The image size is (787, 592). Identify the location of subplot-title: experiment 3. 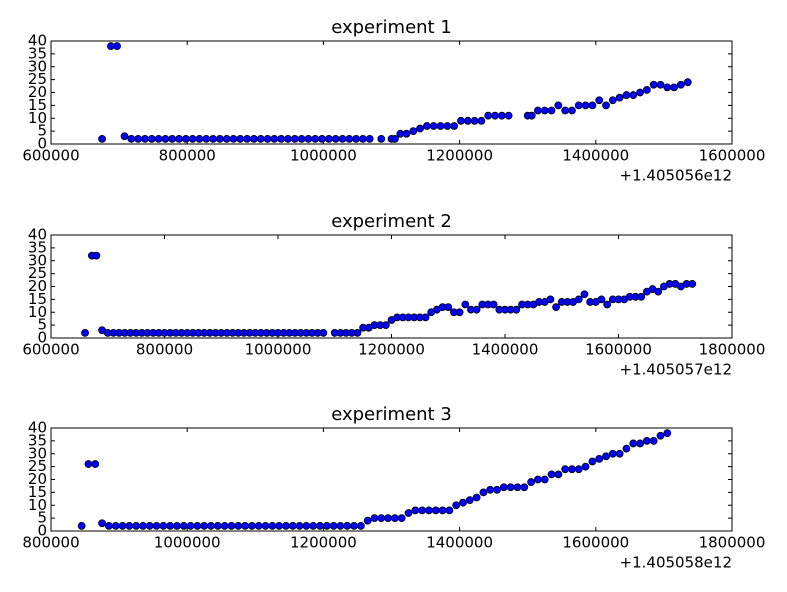
(391, 414).